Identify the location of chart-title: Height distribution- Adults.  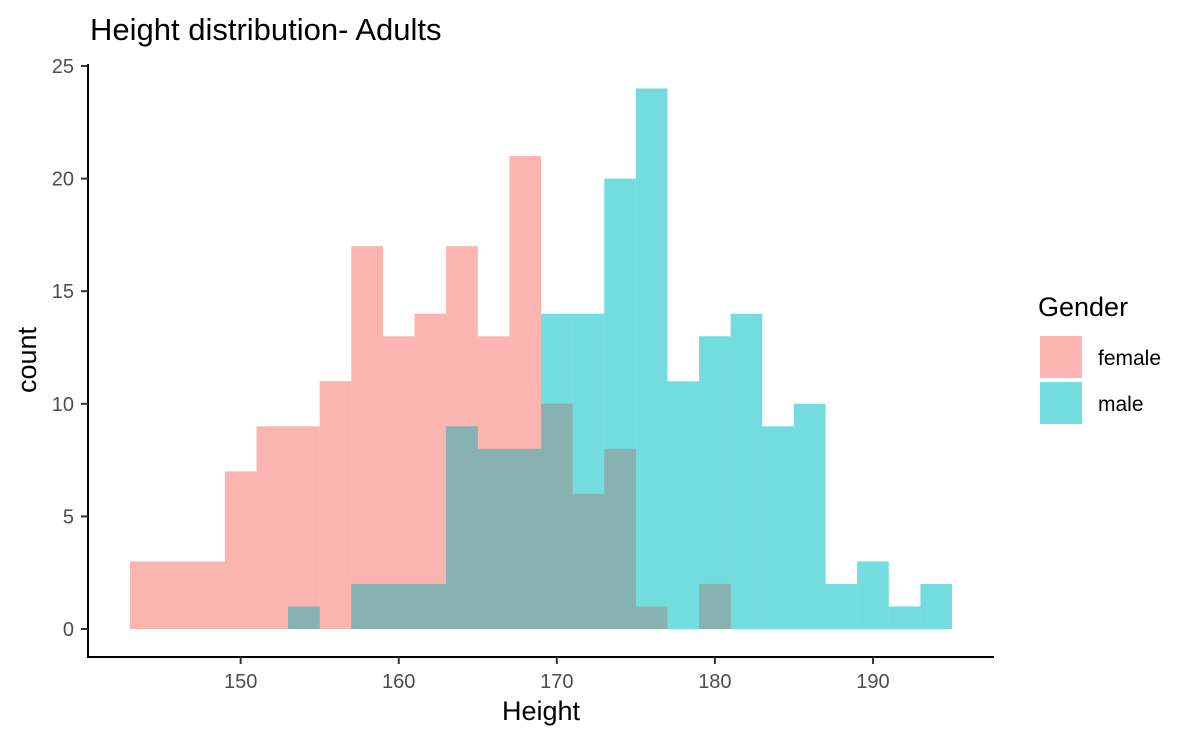
(266, 29).